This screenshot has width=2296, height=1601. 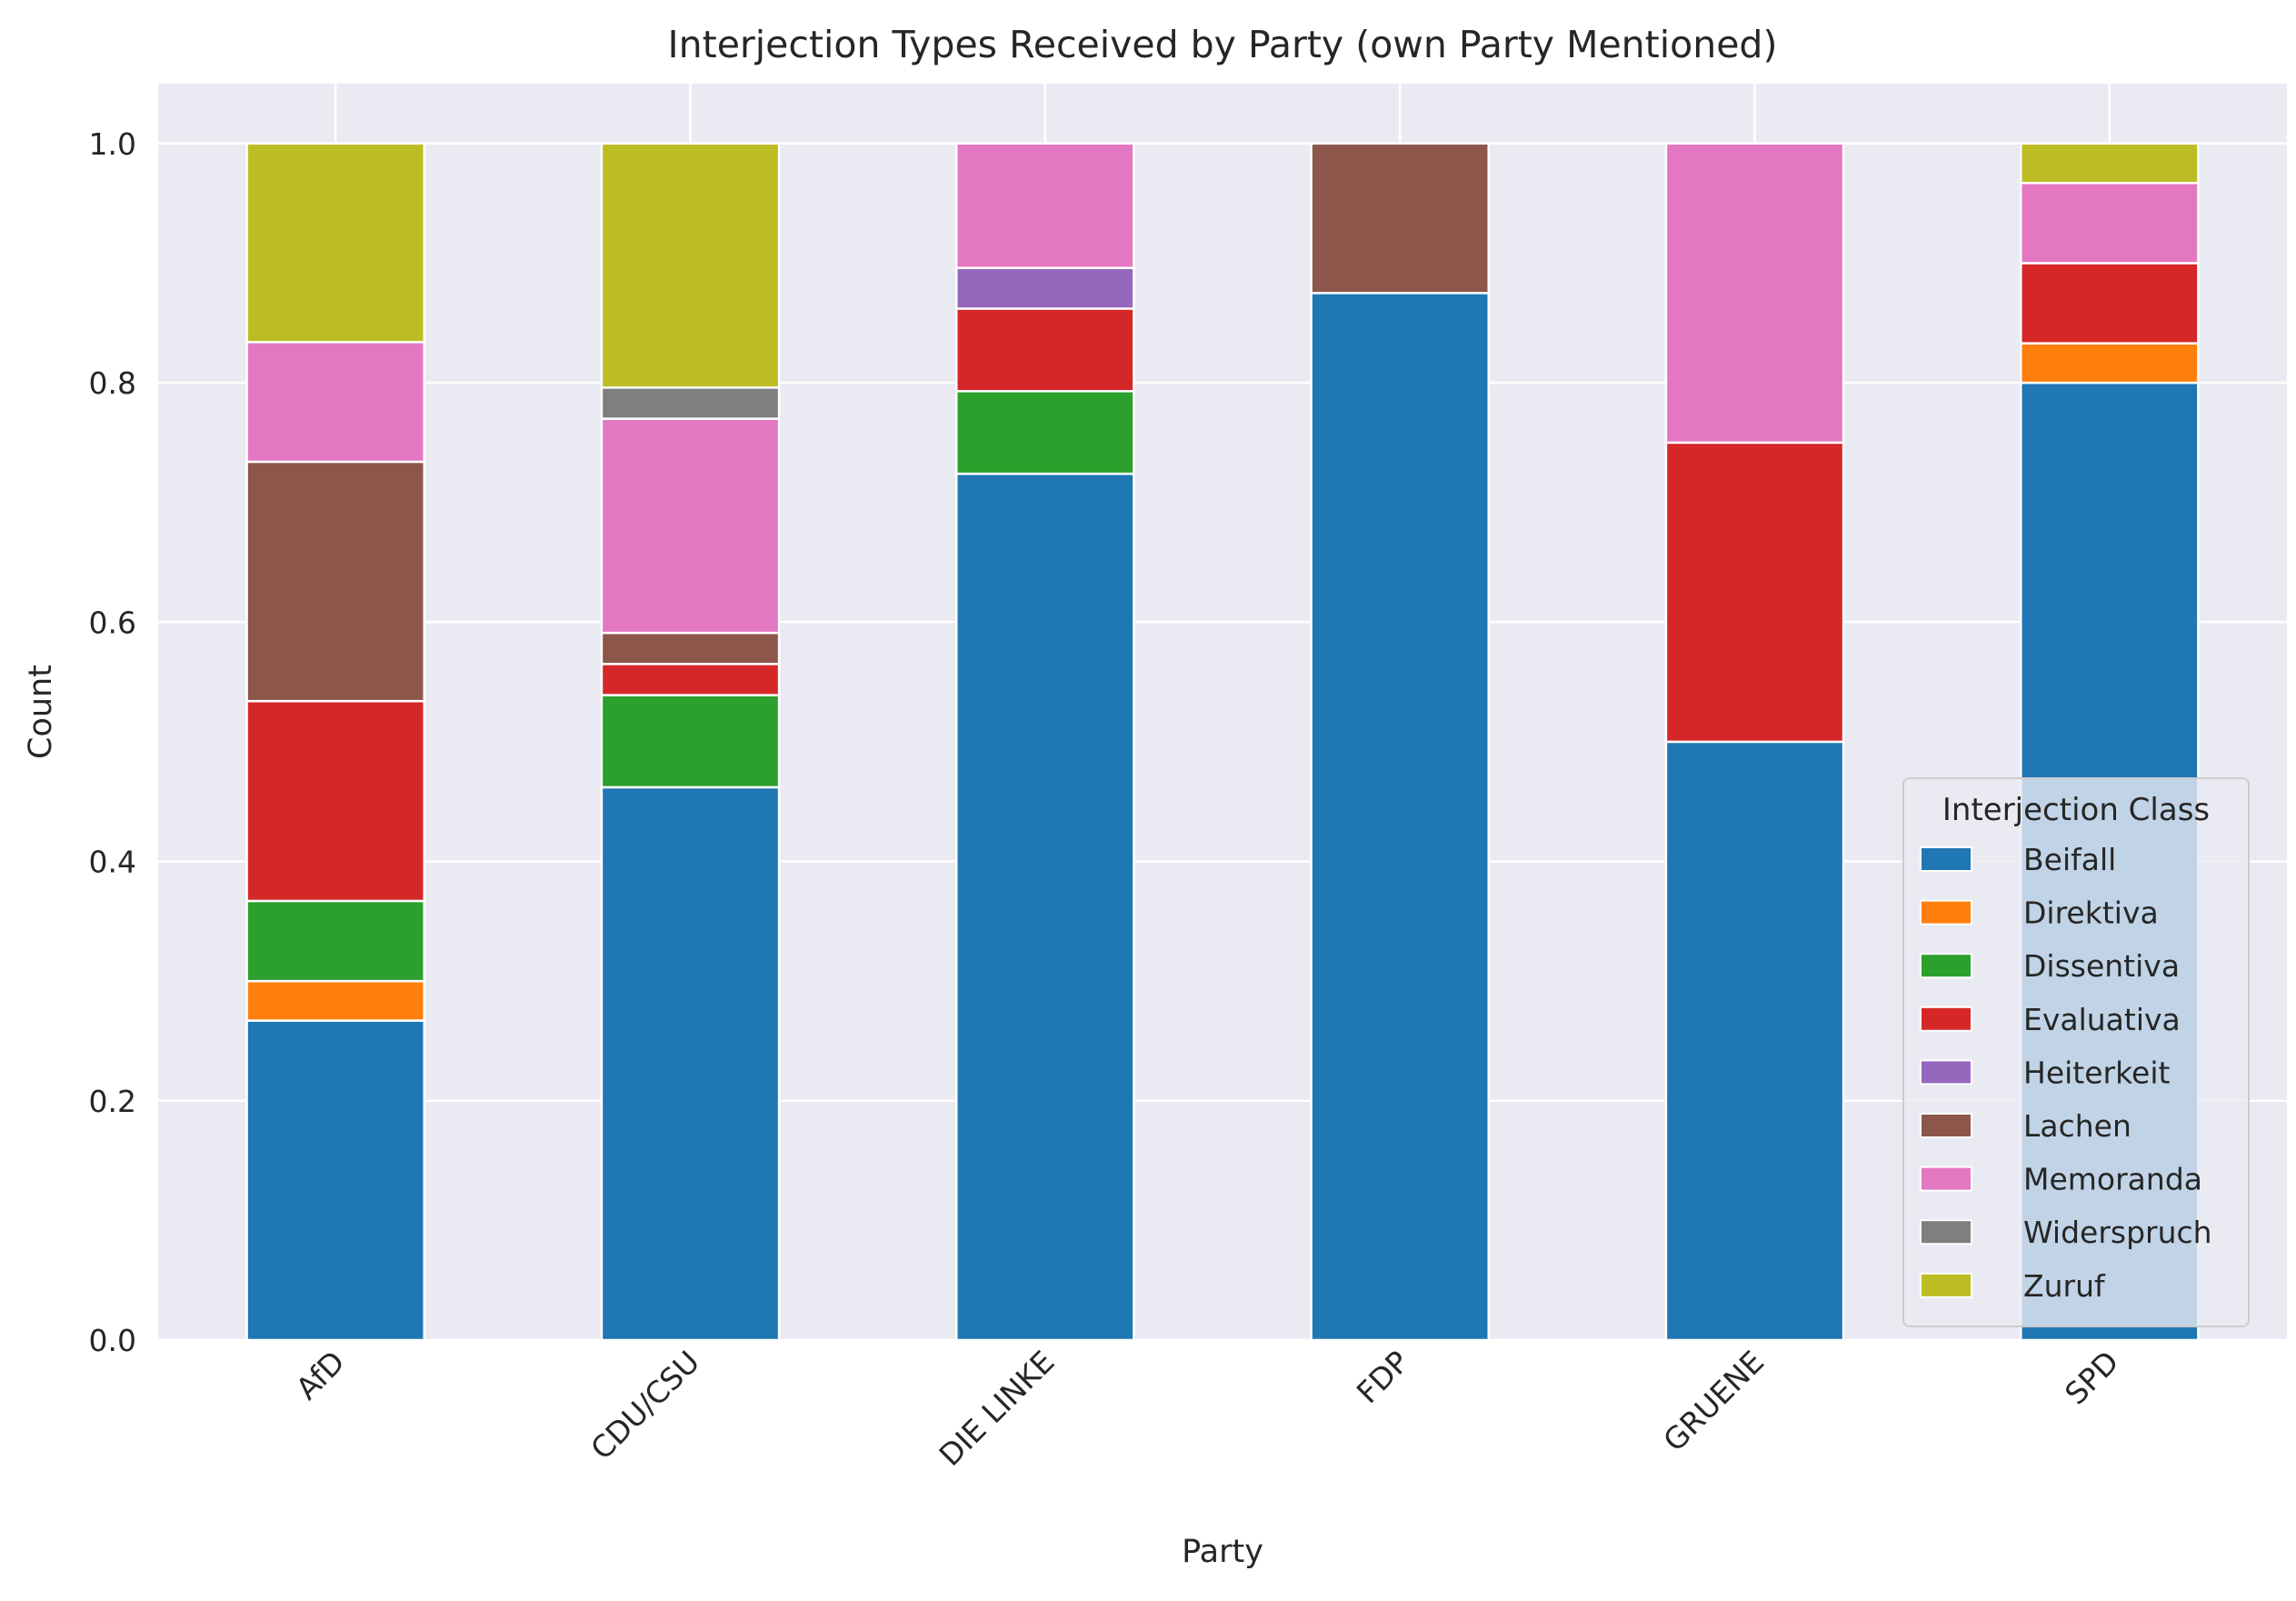 I want to click on x-tick-label: SPD, so click(x=2091, y=1377).